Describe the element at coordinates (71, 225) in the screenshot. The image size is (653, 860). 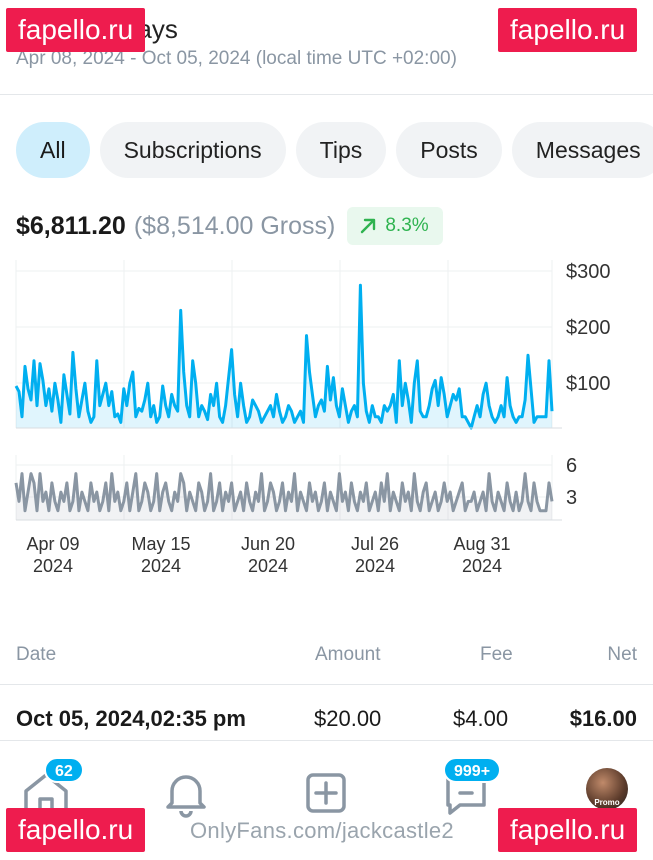
I see `net-earnings: $6,811.20` at that location.